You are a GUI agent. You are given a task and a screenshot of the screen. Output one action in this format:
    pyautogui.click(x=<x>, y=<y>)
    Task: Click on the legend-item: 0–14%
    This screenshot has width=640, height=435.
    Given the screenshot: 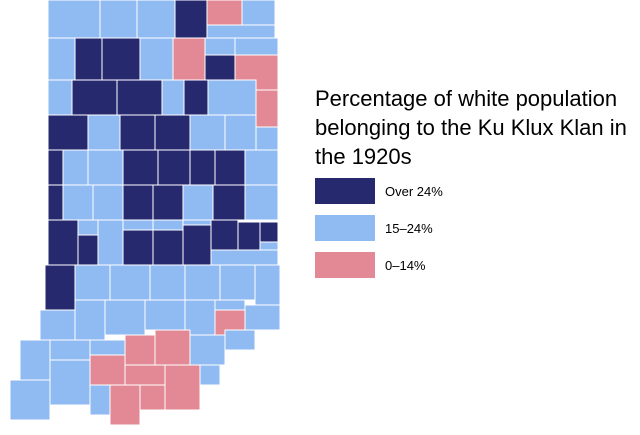 What is the action you would take?
    pyautogui.click(x=370, y=265)
    